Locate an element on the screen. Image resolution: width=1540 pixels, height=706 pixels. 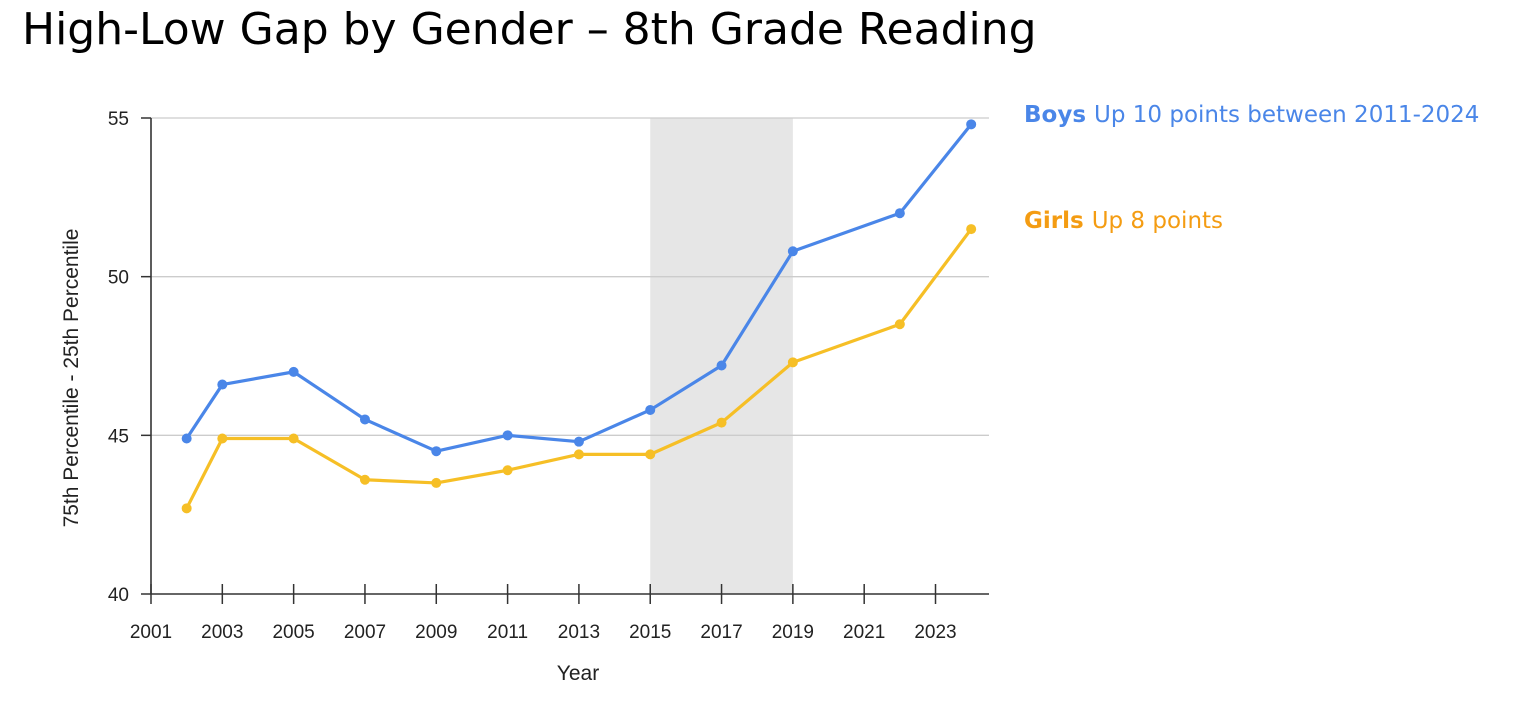
y-tick-label: 45 is located at coordinates (118, 436).